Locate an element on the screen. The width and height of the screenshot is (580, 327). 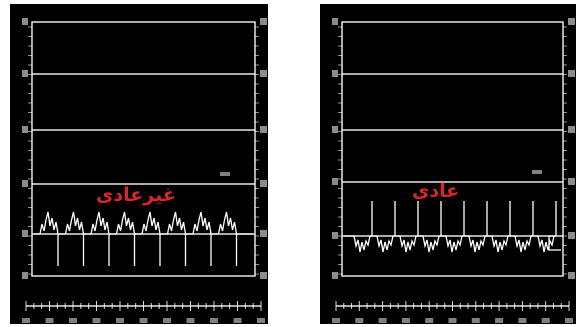
normal-waveform-trace is located at coordinates (452, 244).